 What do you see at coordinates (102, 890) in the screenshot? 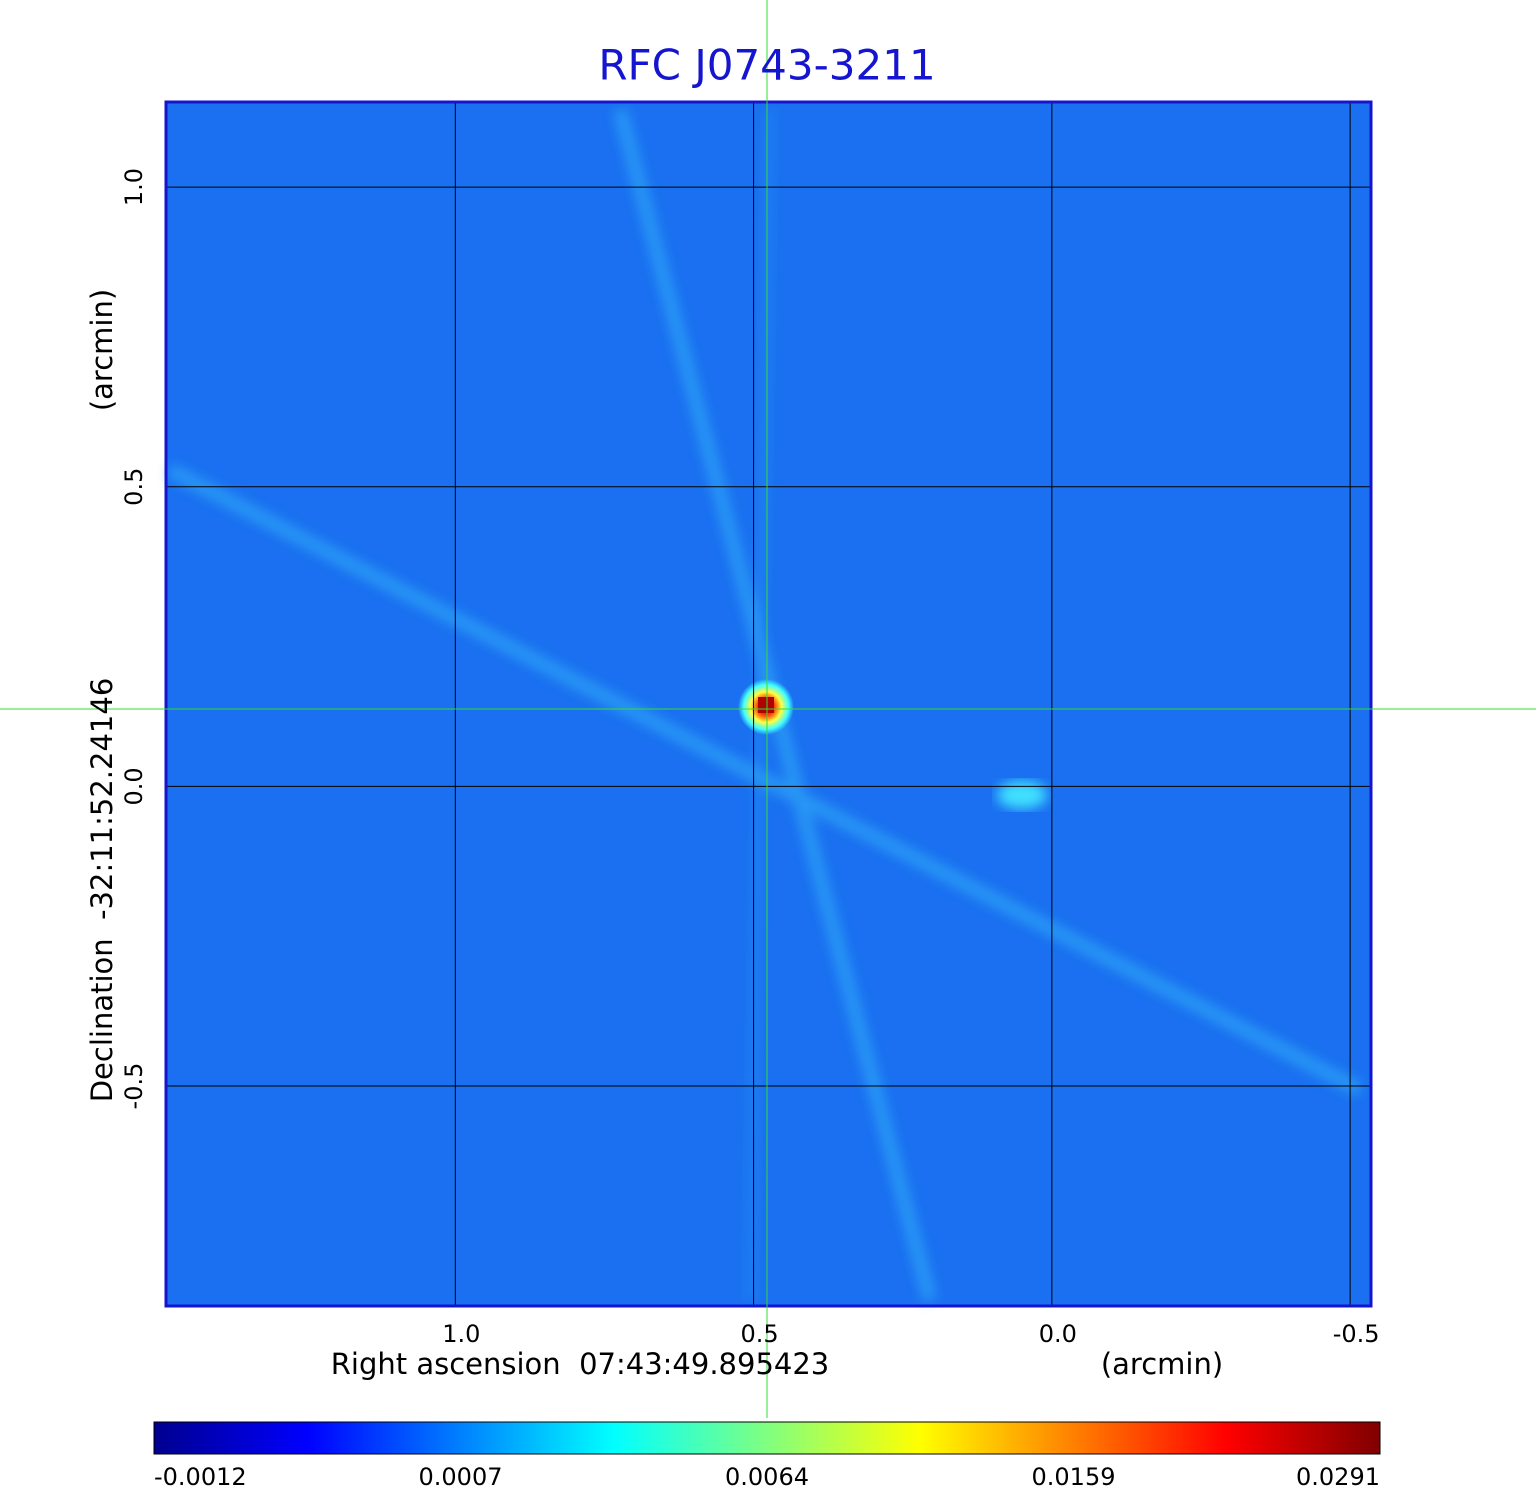
I see `y-axis-label: Declination -32:11:52.24146` at bounding box center [102, 890].